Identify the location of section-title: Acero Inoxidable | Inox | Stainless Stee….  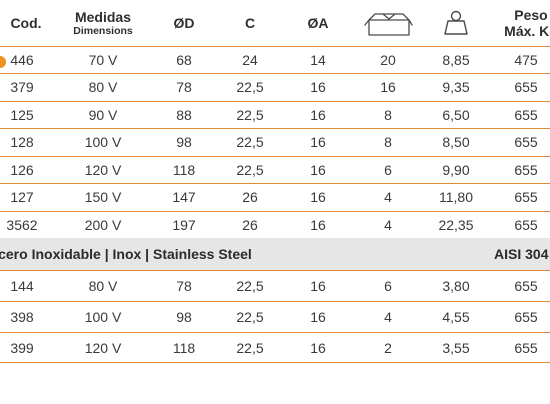
(126, 254).